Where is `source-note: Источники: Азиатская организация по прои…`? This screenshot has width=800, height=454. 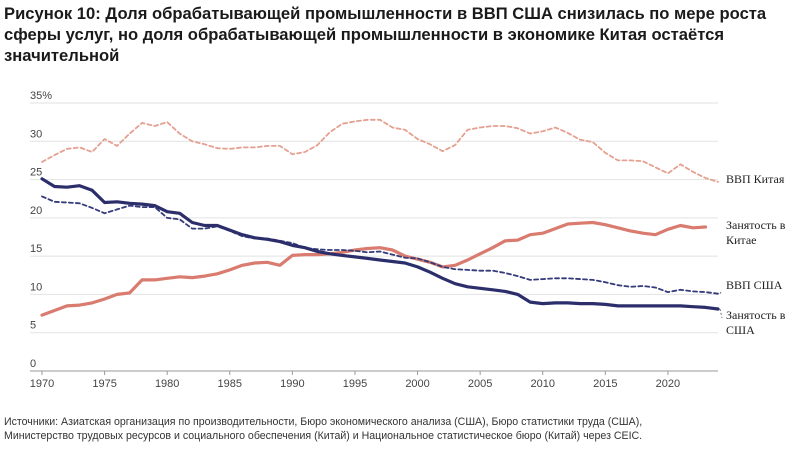 source-note: Источники: Азиатская организация по прои… is located at coordinates (400, 429).